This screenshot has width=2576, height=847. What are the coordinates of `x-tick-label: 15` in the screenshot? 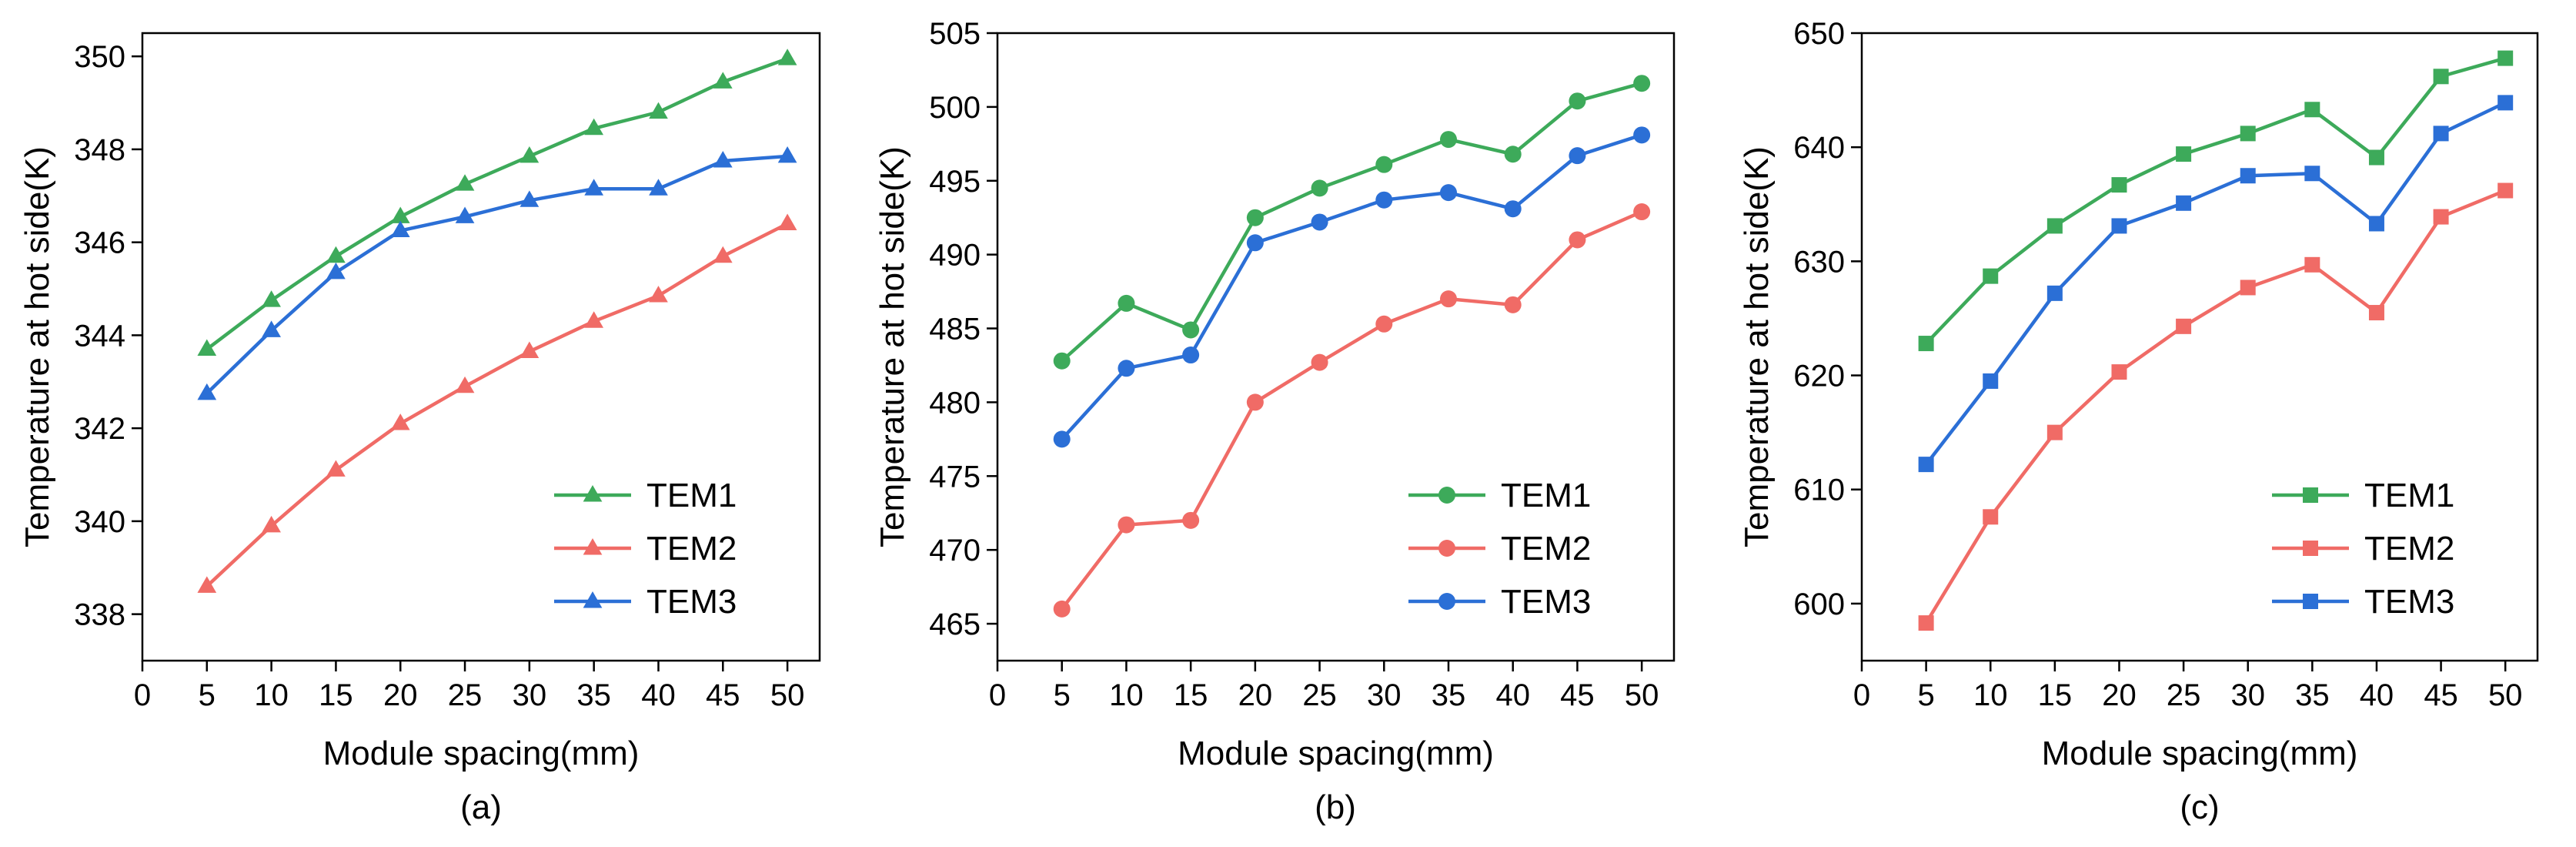 It's located at (1191, 695).